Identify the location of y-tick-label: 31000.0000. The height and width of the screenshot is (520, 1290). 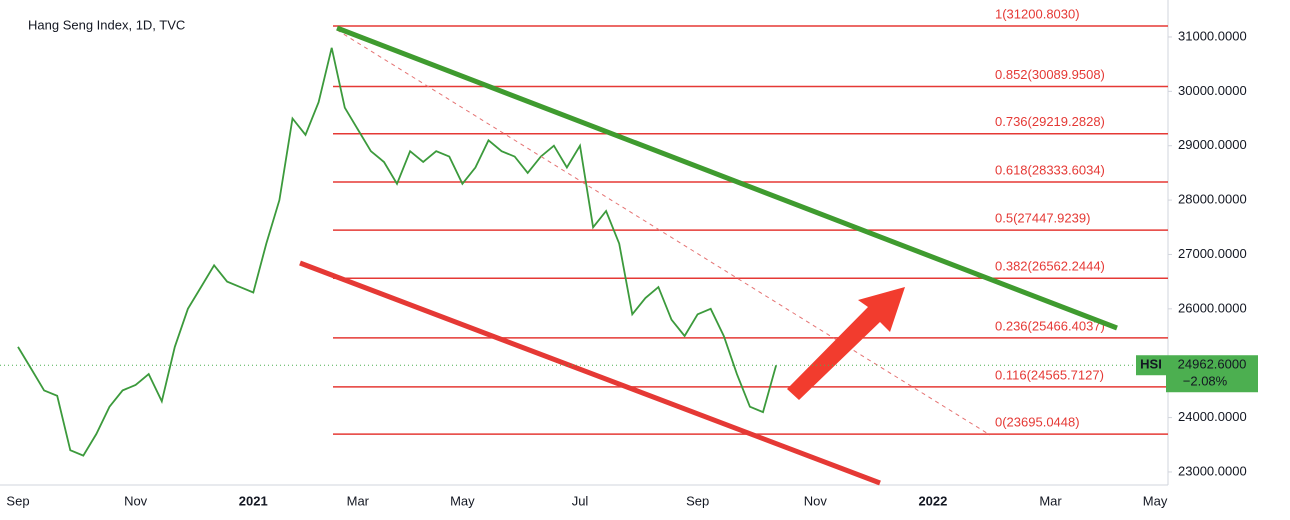
(1212, 35).